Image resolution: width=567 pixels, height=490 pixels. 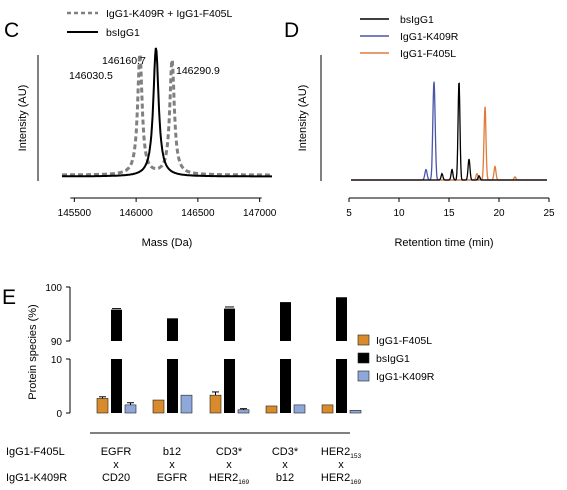 What do you see at coordinates (57, 342) in the screenshot?
I see `y-tick-label: 90` at bounding box center [57, 342].